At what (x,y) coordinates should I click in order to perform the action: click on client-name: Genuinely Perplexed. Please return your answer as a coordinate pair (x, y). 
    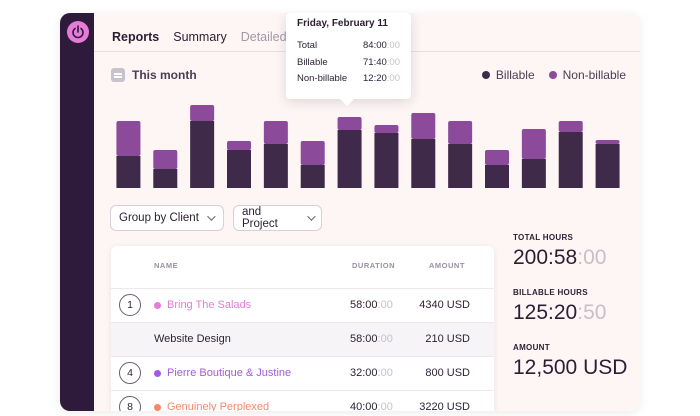
    Looking at the image, I should click on (211, 406).